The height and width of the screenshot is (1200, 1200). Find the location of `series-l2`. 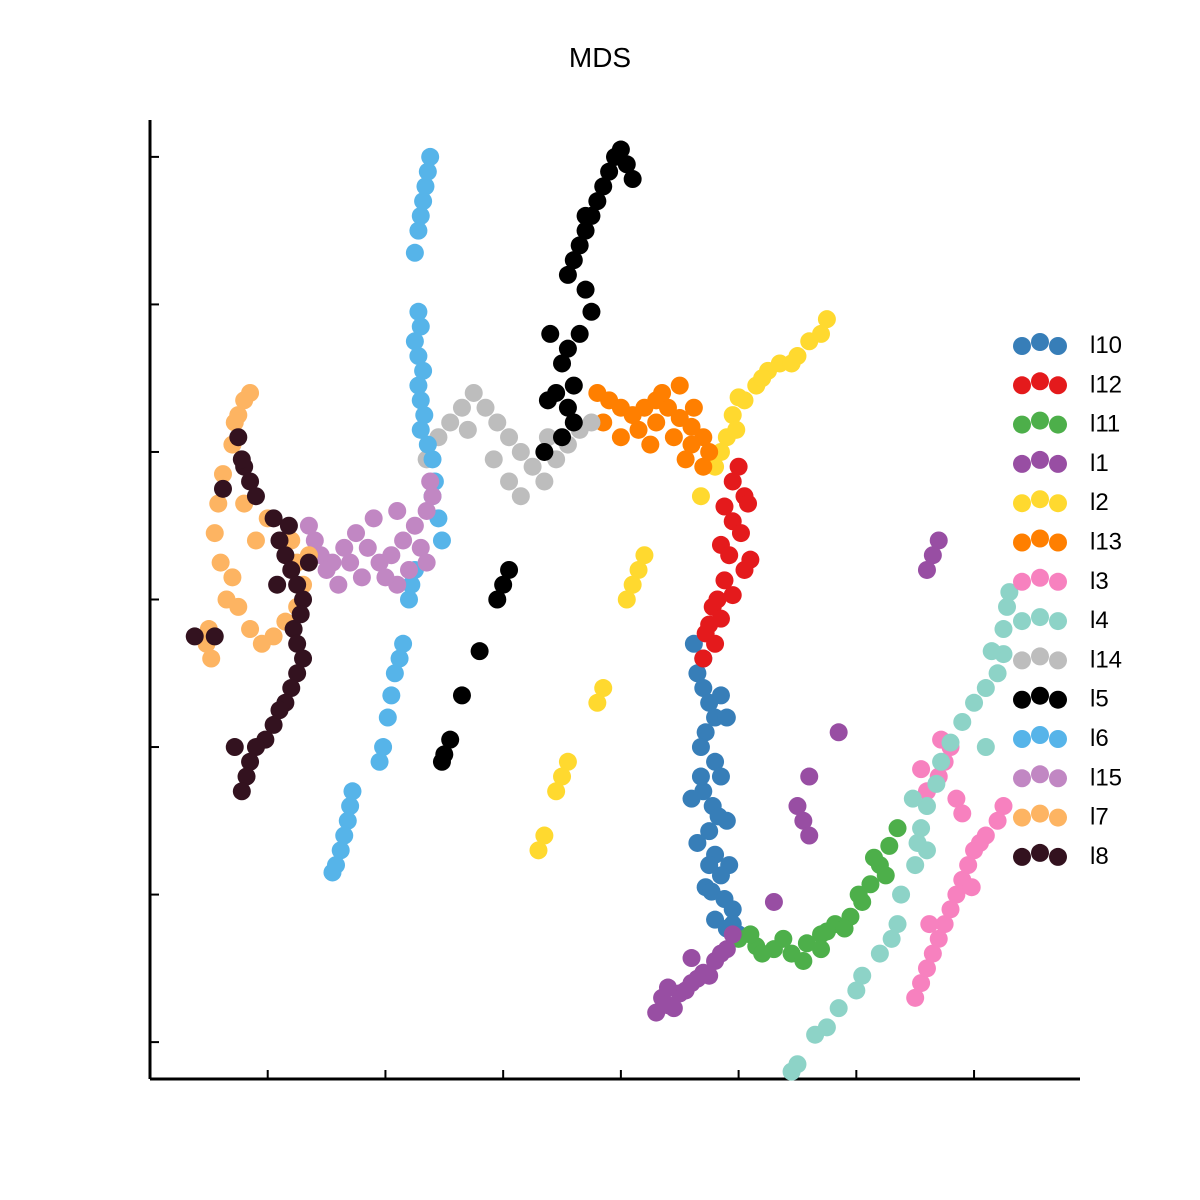

series-l2 is located at coordinates (682, 585).